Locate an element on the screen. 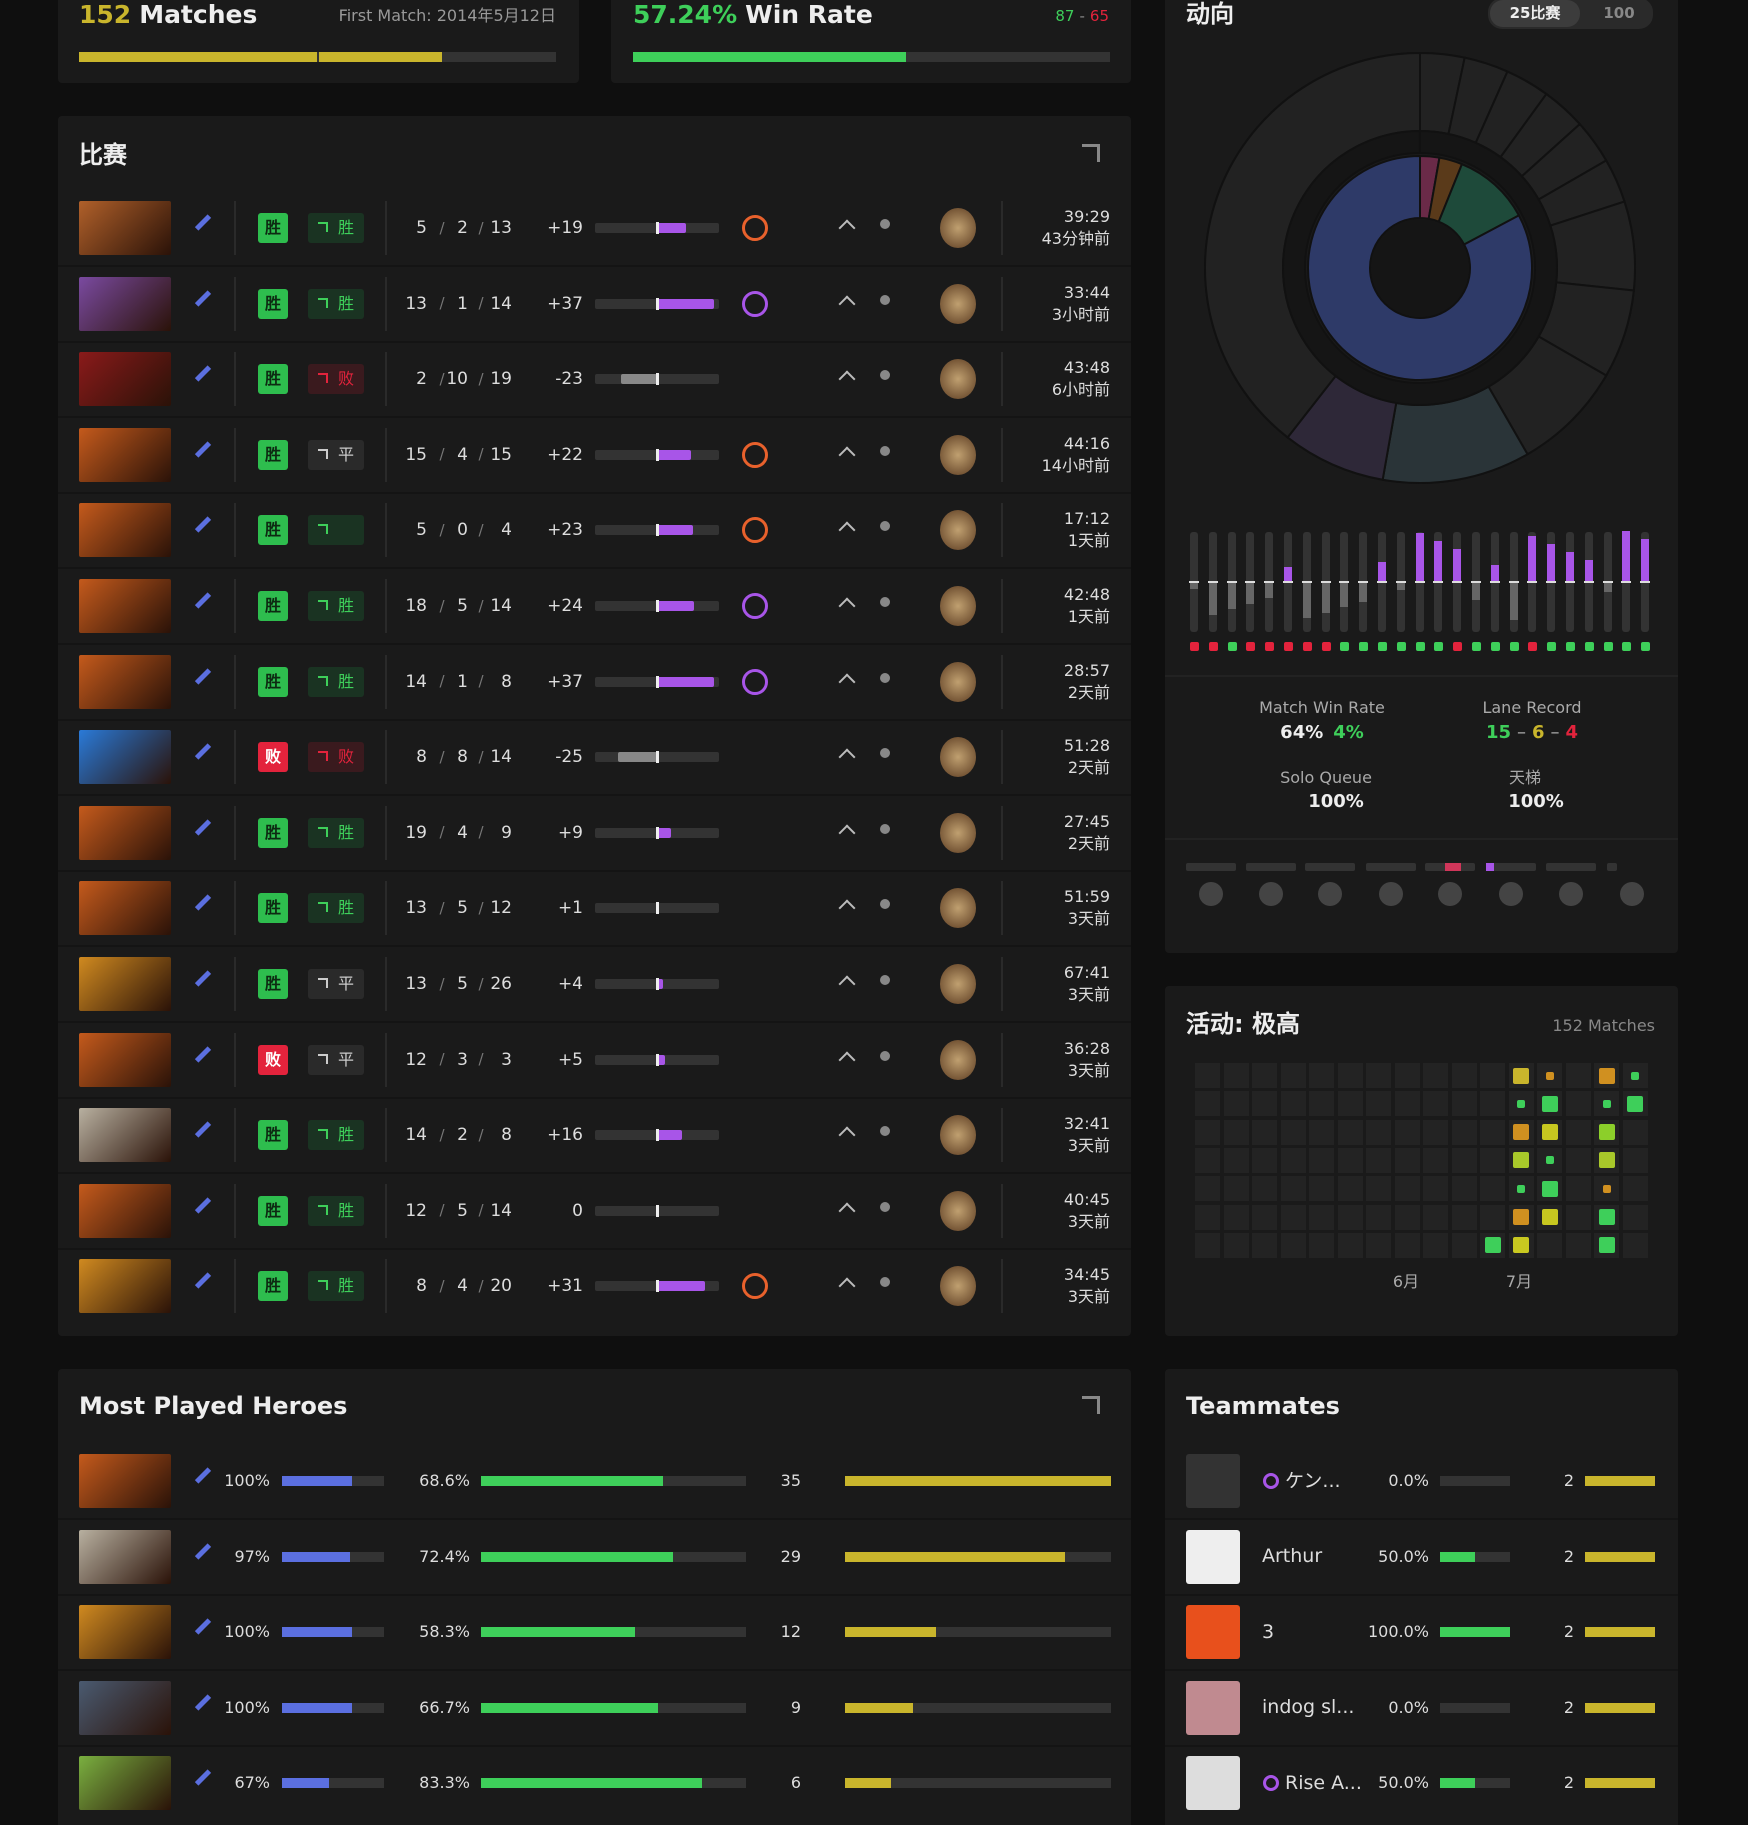  imp: +19 is located at coordinates (565, 228).